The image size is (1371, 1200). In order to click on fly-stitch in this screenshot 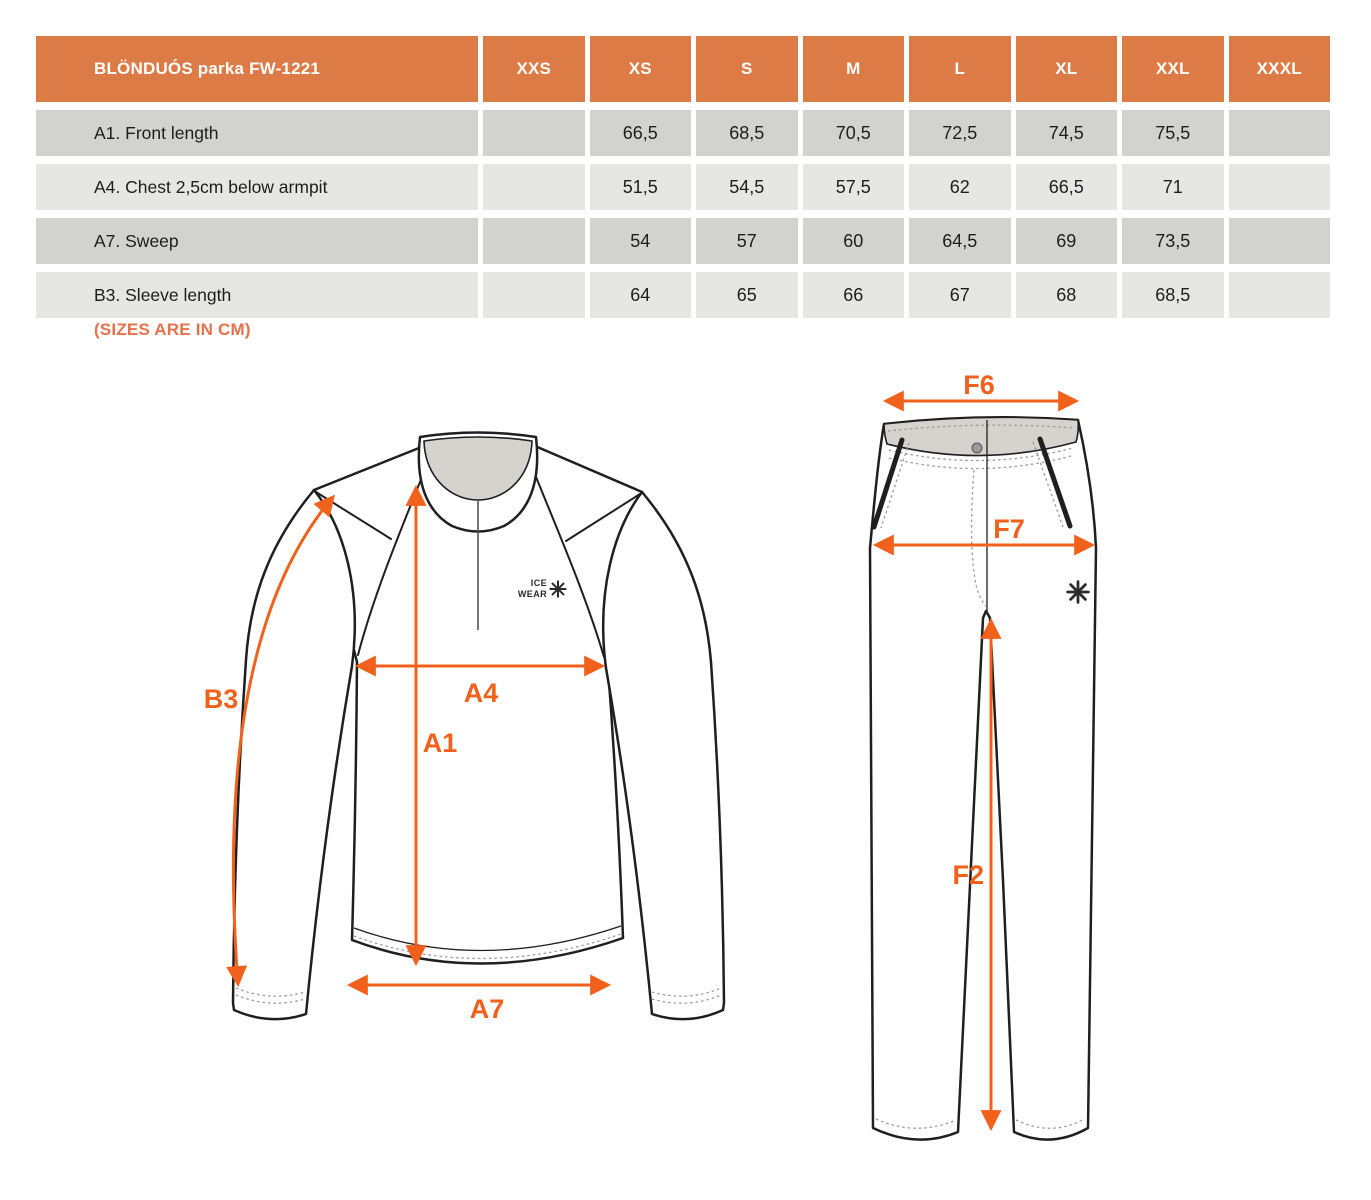, I will do `click(978, 538)`.